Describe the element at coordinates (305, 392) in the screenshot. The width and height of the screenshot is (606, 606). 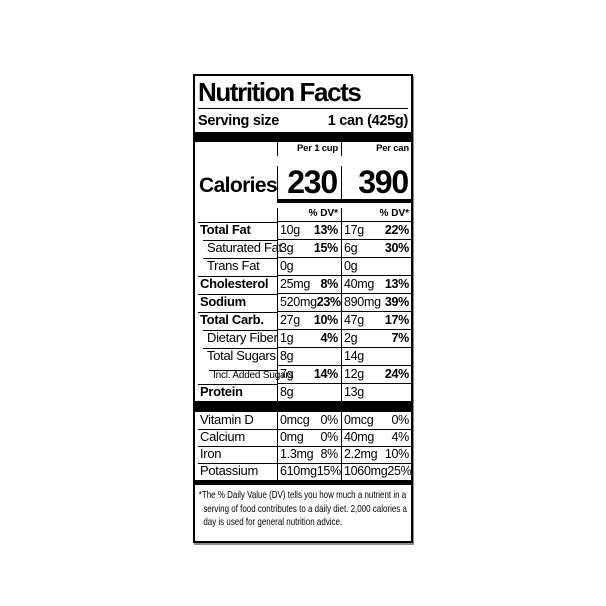
I see `nutrient-row-protein: Protein 8g 13g` at that location.